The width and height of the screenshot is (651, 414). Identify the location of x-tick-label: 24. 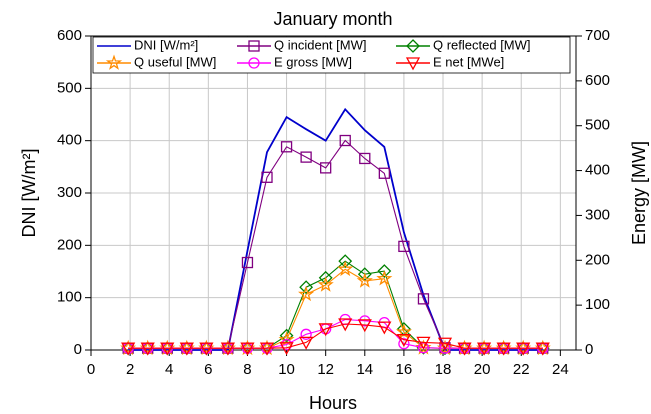
(560, 369).